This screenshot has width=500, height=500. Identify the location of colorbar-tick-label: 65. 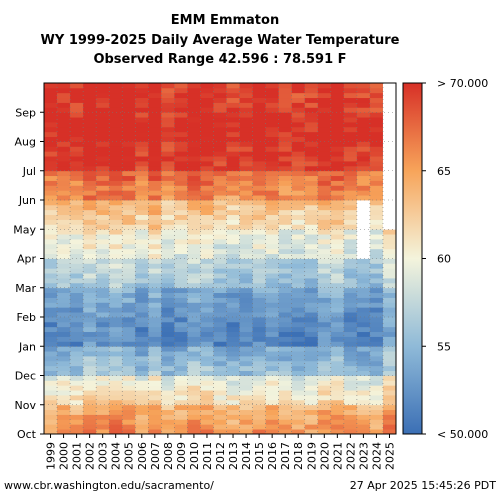
(444, 171).